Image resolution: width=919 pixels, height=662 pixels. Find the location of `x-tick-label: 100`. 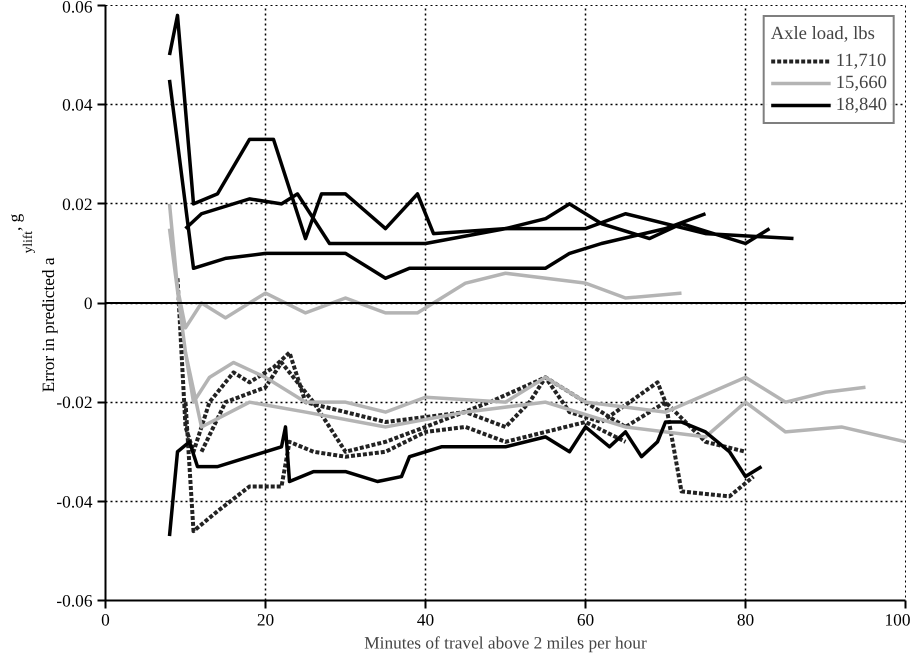

x-tick-label: 100 is located at coordinates (897, 620).